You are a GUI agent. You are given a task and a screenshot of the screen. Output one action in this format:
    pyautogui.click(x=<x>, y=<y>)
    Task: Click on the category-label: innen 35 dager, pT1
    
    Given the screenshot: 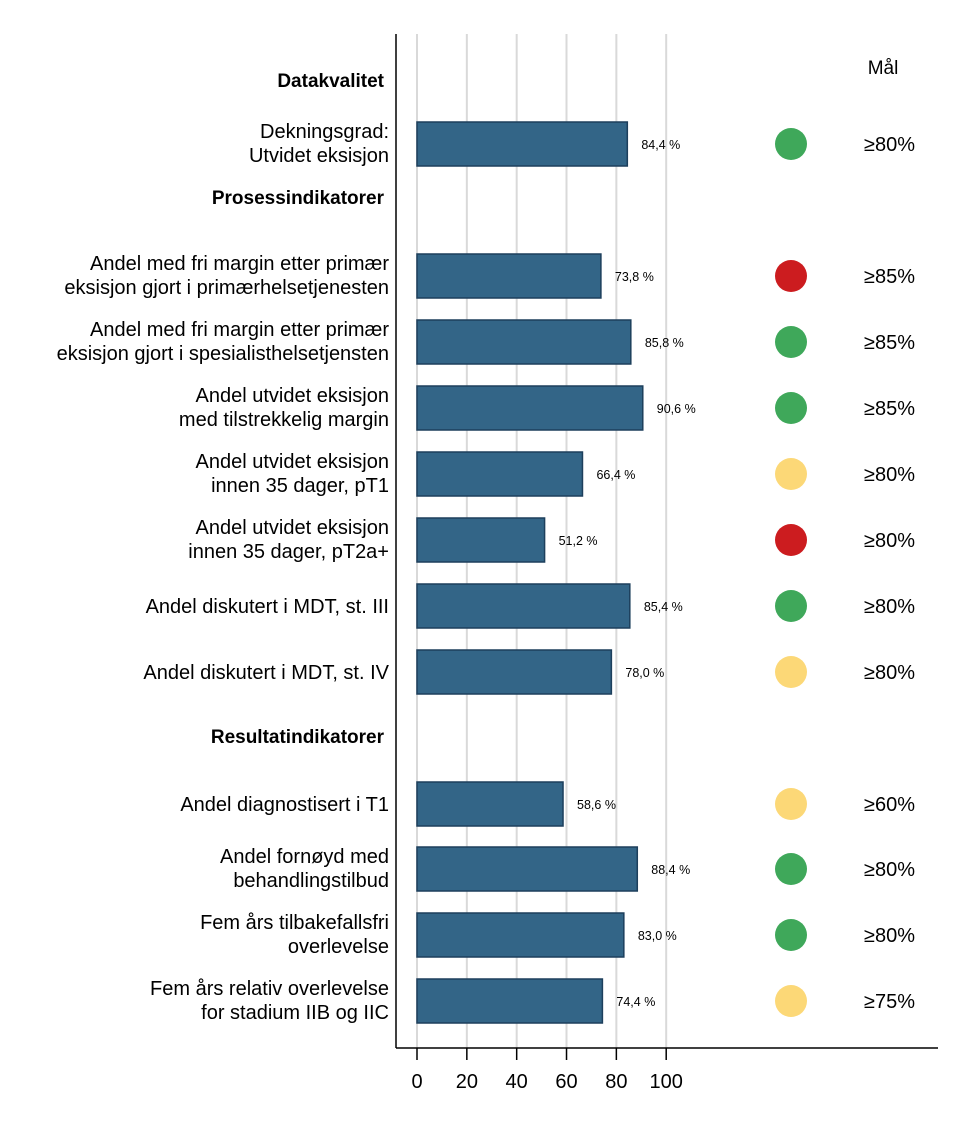 What is the action you would take?
    pyautogui.click(x=300, y=486)
    